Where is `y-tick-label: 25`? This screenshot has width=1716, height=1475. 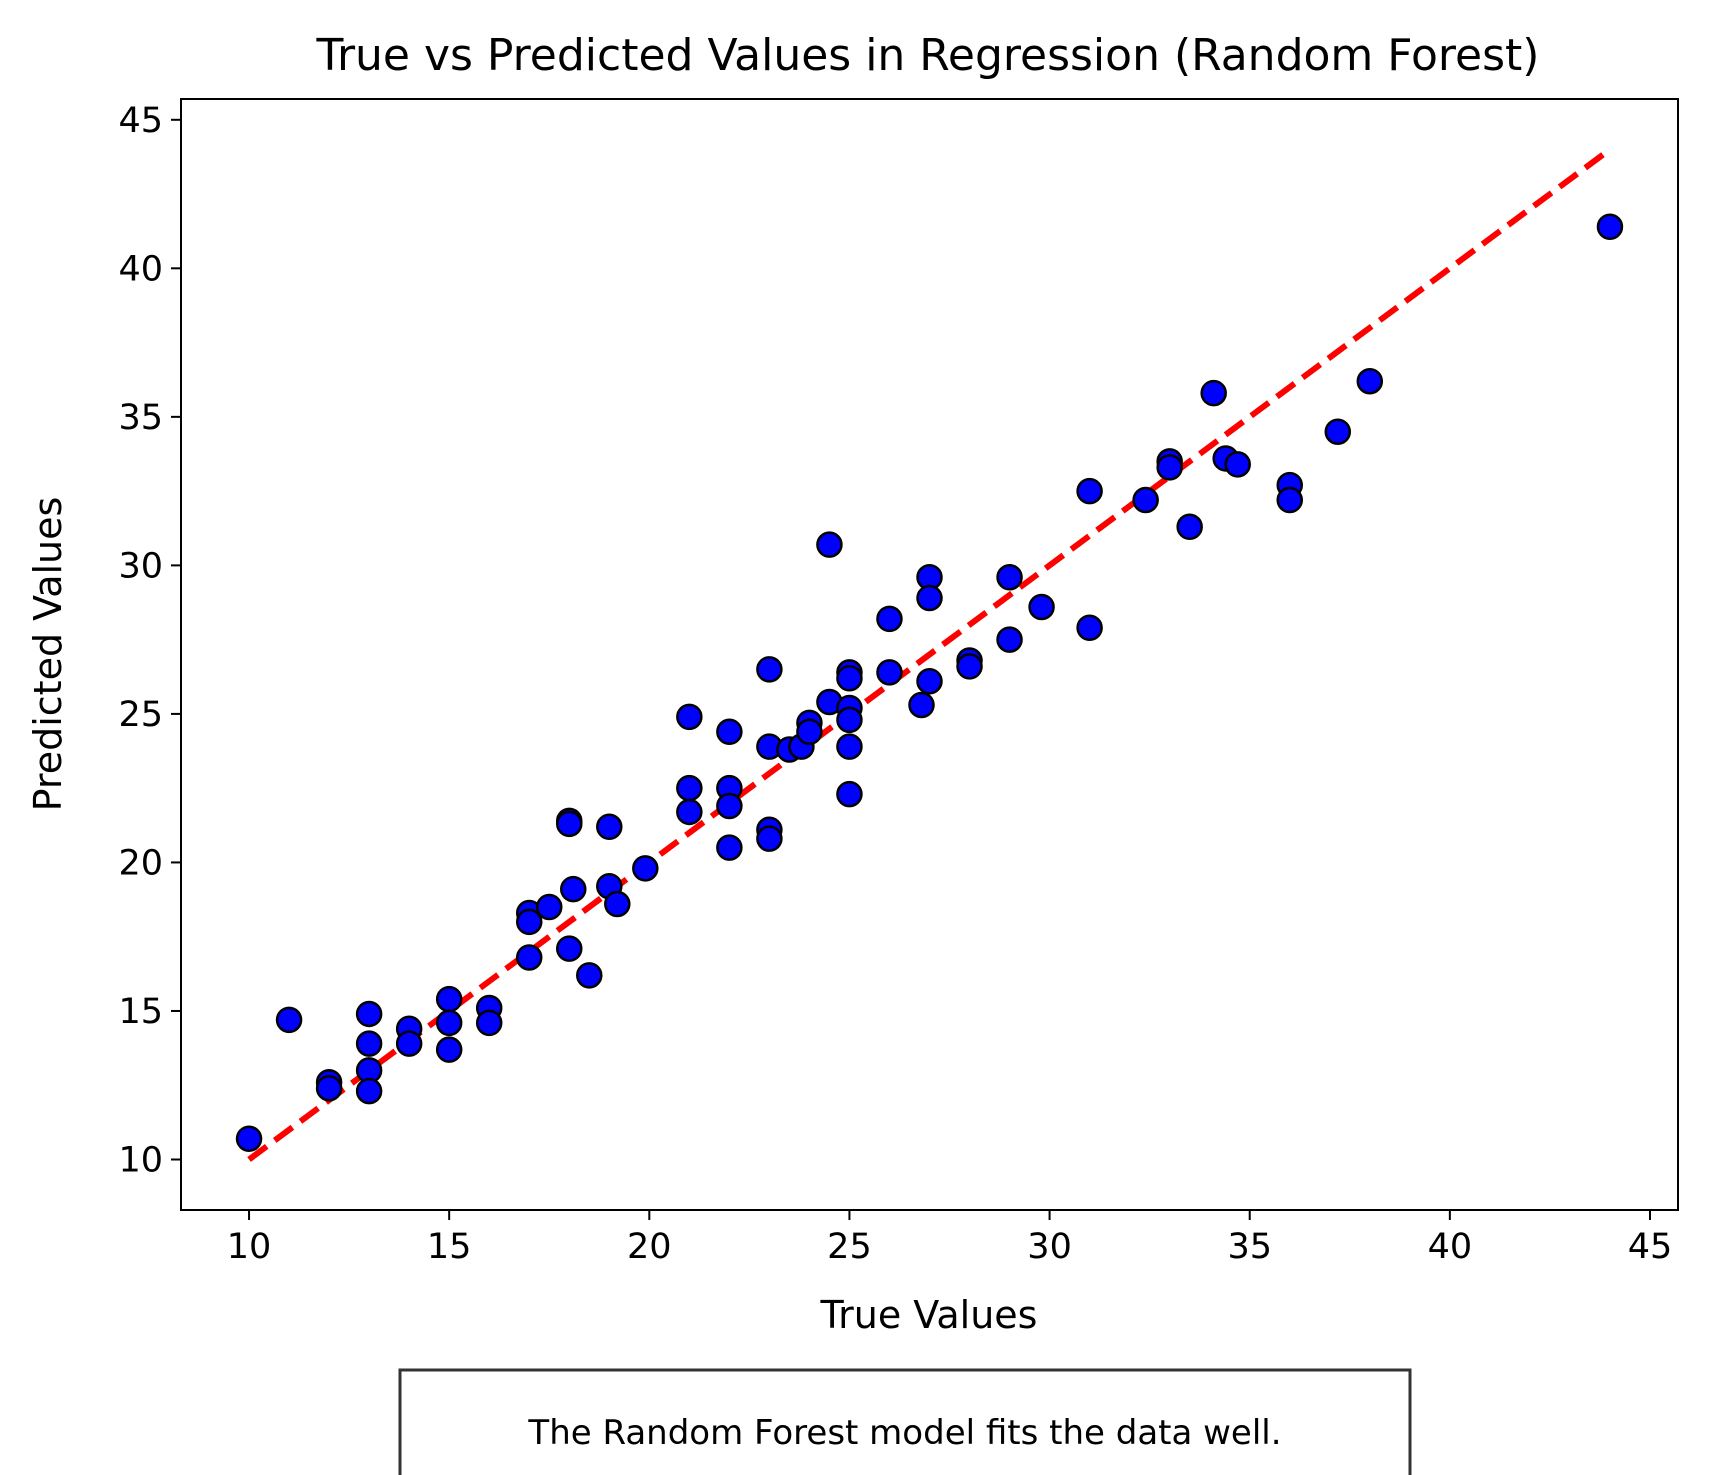
y-tick-label: 25 is located at coordinates (140, 715).